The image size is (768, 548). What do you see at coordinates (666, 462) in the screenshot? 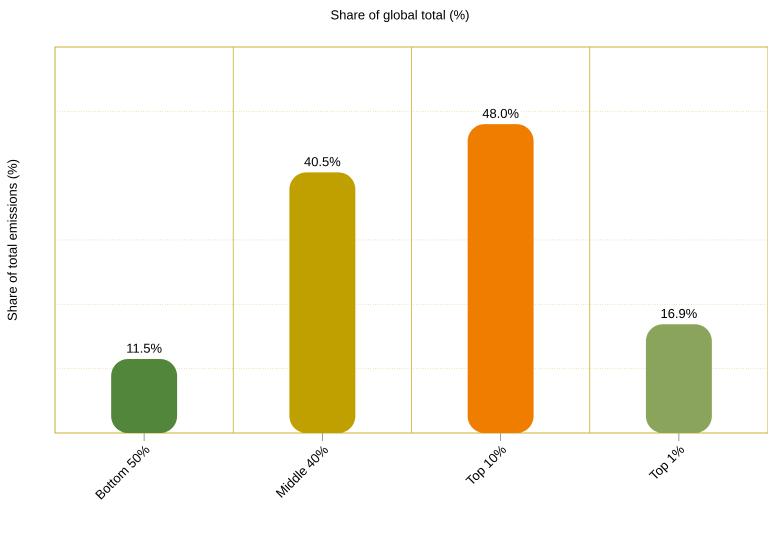
I see `x-tick-label: Top 1%` at bounding box center [666, 462].